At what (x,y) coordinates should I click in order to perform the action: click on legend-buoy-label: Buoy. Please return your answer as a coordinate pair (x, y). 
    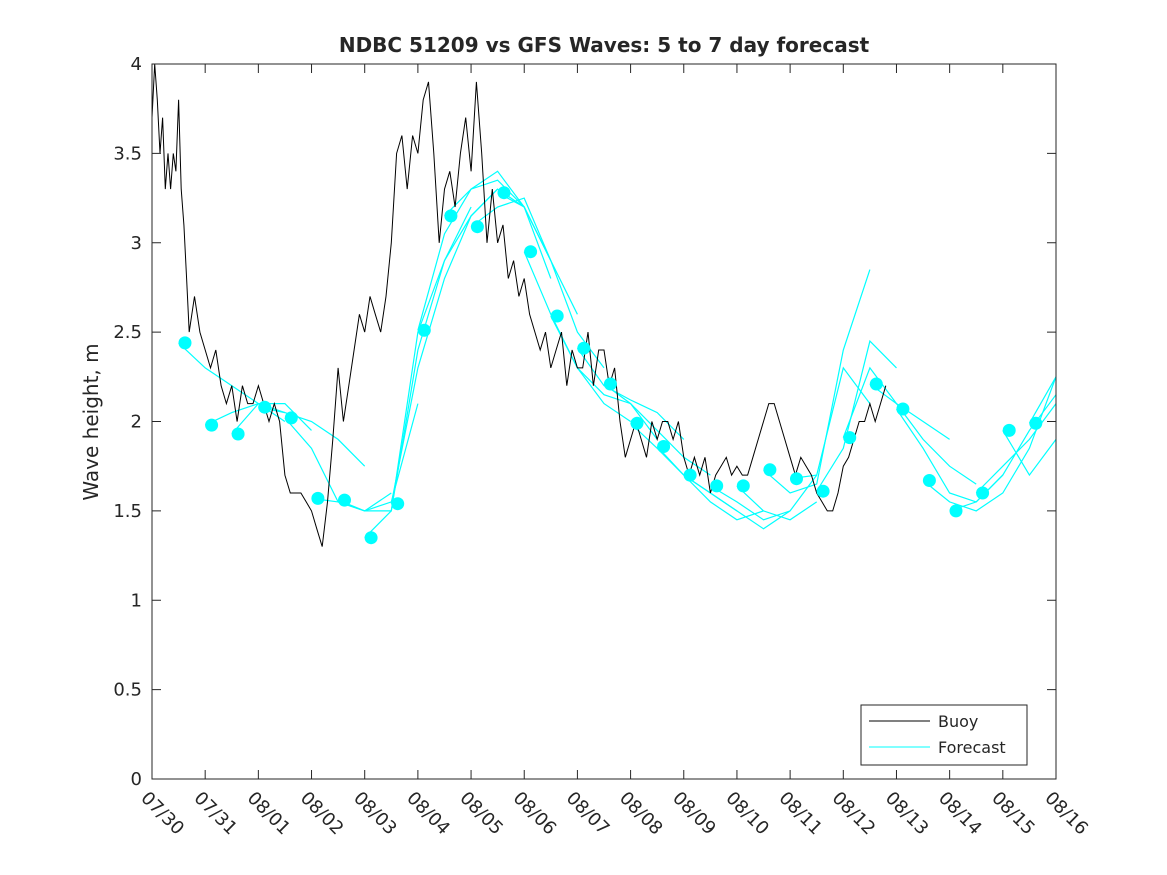
    Looking at the image, I should click on (958, 721).